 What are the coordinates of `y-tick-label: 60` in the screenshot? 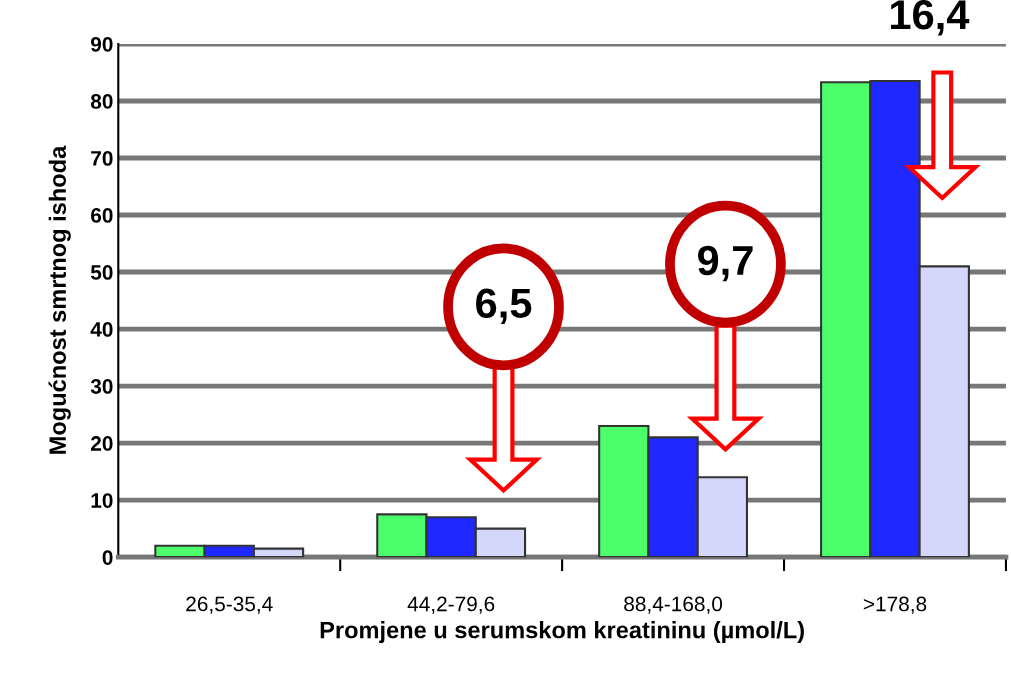 It's located at (102, 215).